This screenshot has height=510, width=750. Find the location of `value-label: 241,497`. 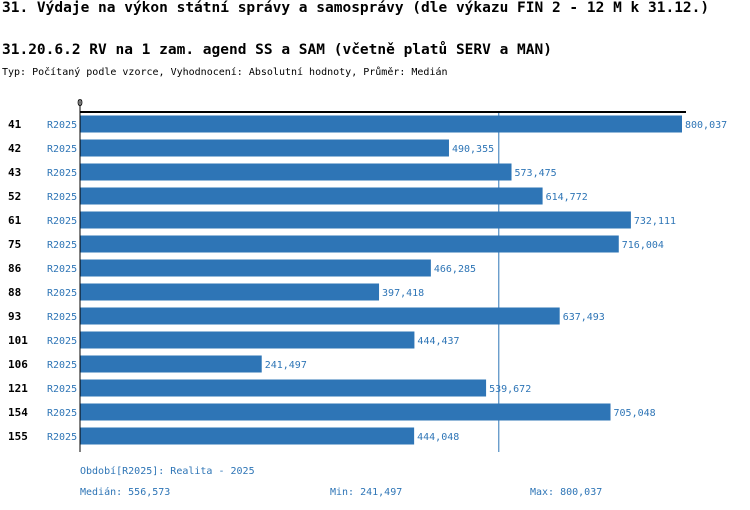

value-label: 241,497 is located at coordinates (286, 365).